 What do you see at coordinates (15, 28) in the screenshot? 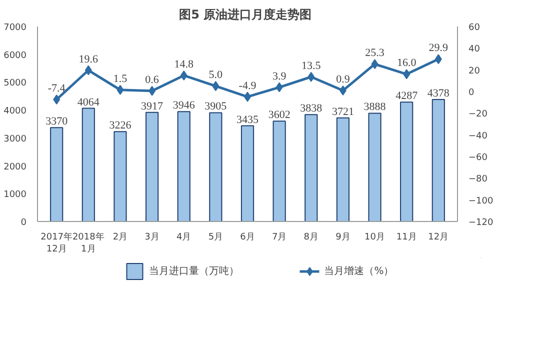
I see `y-tick-label: 7000` at bounding box center [15, 28].